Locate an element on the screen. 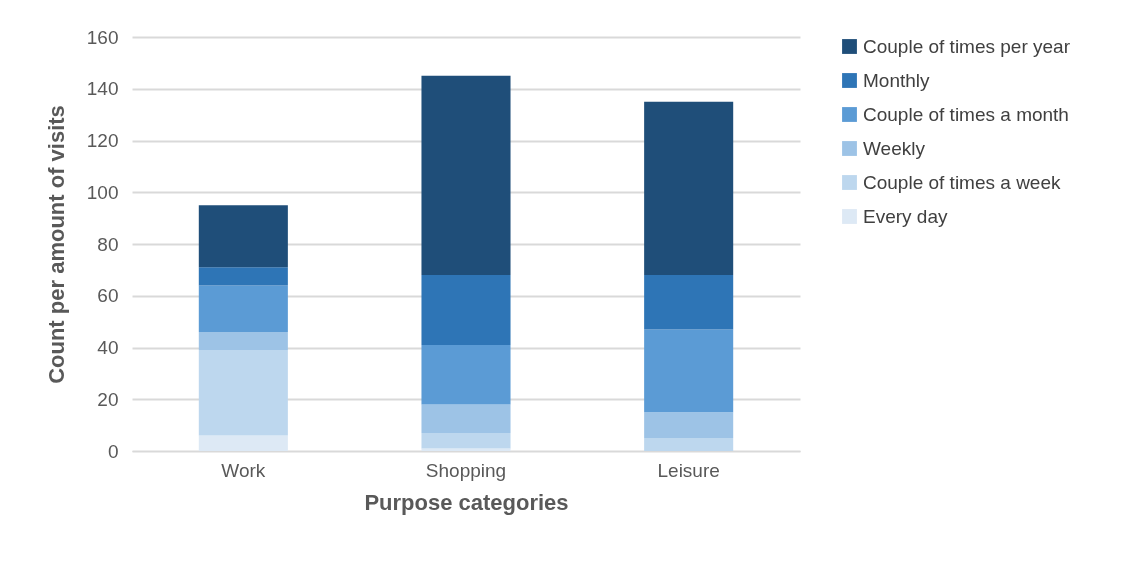 This screenshot has width=1127, height=565. legend-label: Couple of times a month is located at coordinates (966, 114).